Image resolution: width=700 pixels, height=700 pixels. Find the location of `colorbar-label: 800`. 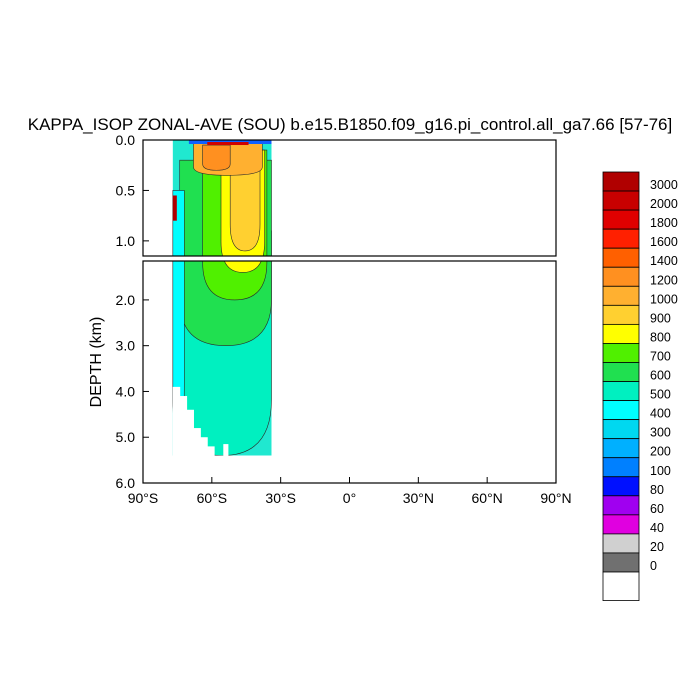

colorbar-label: 800 is located at coordinates (660, 337).